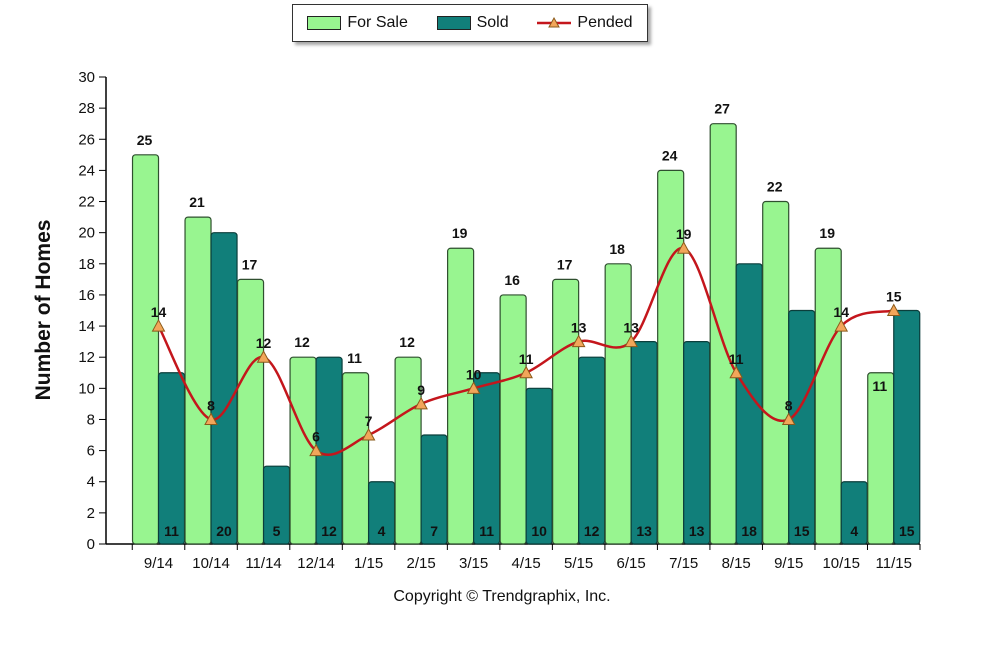 This screenshot has height=645, width=1004. Describe the element at coordinates (86, 233) in the screenshot. I see `y-tick-label: 20` at that location.